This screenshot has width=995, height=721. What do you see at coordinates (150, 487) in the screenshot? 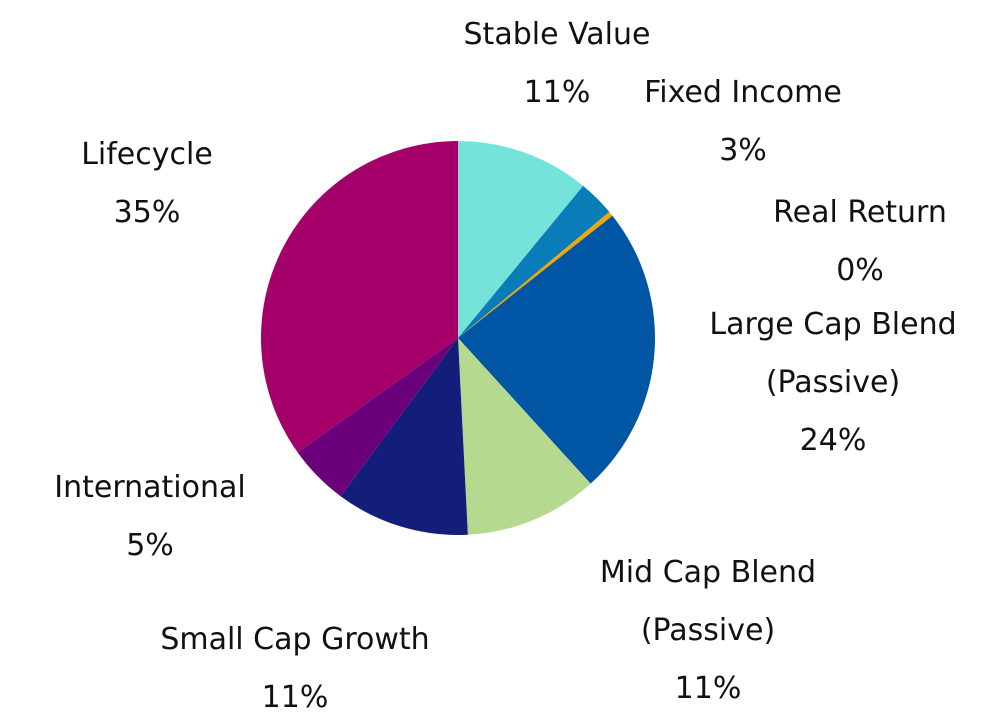
I see `category-name: International` at bounding box center [150, 487].